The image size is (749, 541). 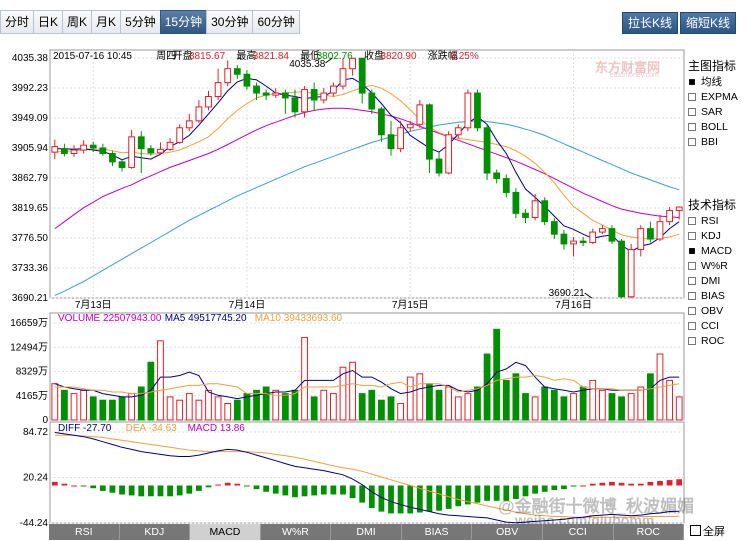 I want to click on bottom-tab-kdj: KDJ, so click(x=155, y=532).